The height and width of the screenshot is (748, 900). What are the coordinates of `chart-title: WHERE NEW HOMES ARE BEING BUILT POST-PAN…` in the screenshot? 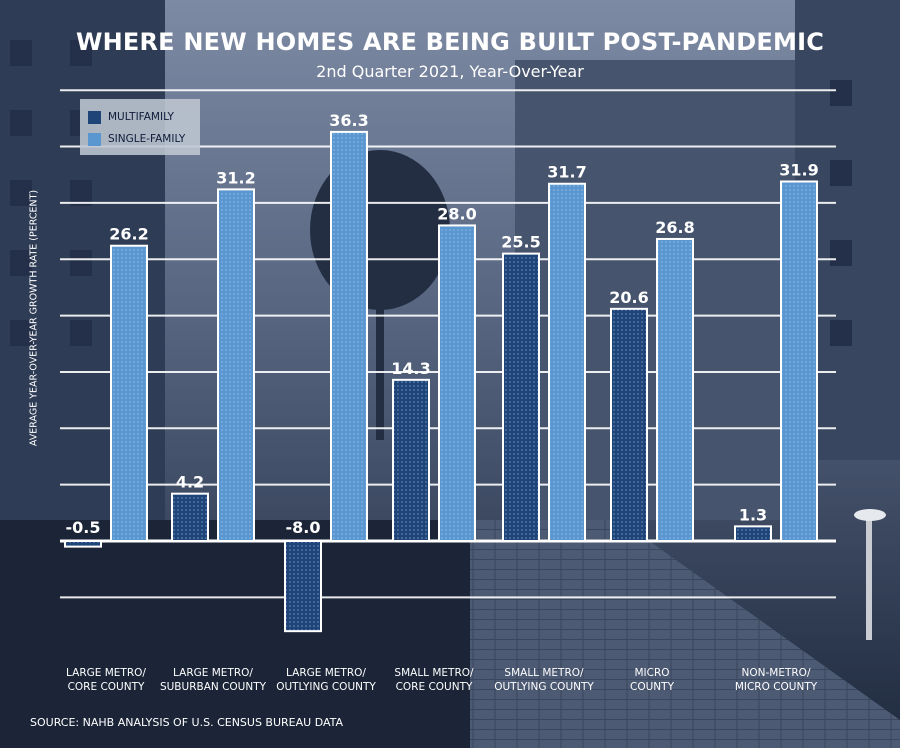 It's located at (450, 42).